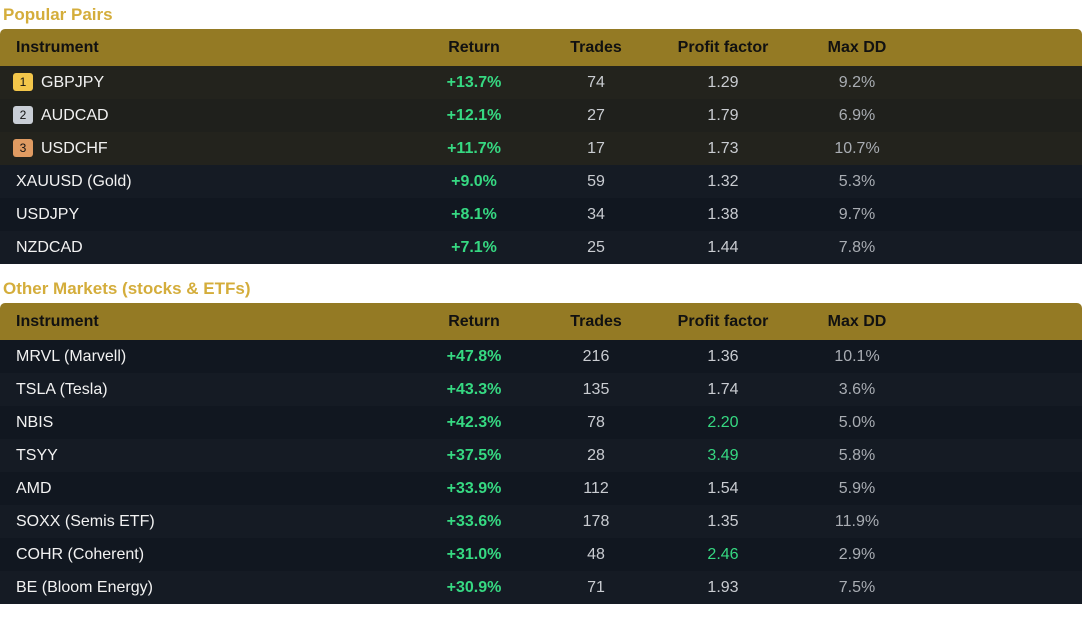 Image resolution: width=1082 pixels, height=617 pixels. Describe the element at coordinates (541, 181) in the screenshot. I see `table-row: XAUUSD (Gold) +9.0% 59 1.32 5.3%` at that location.